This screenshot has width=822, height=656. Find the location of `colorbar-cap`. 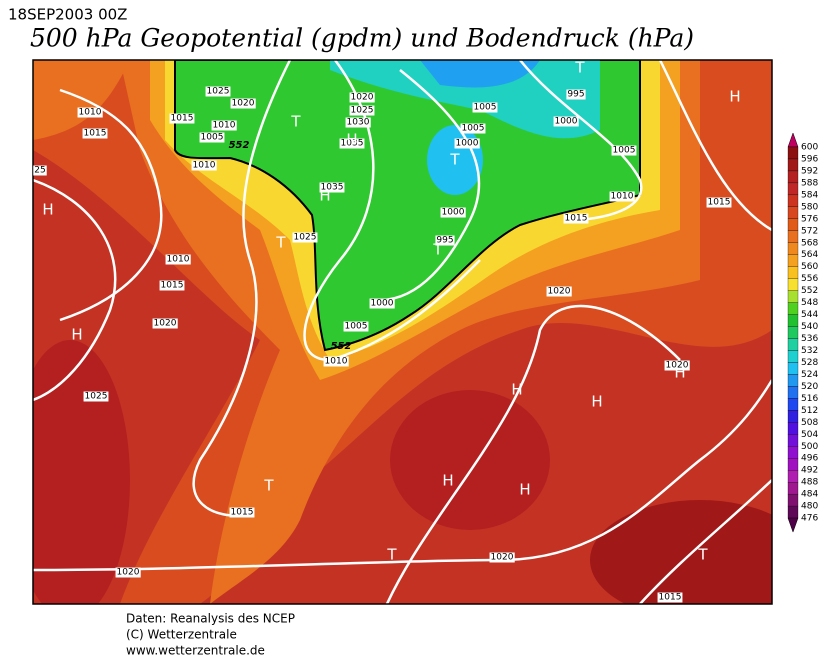

colorbar-cap is located at coordinates (793, 525).